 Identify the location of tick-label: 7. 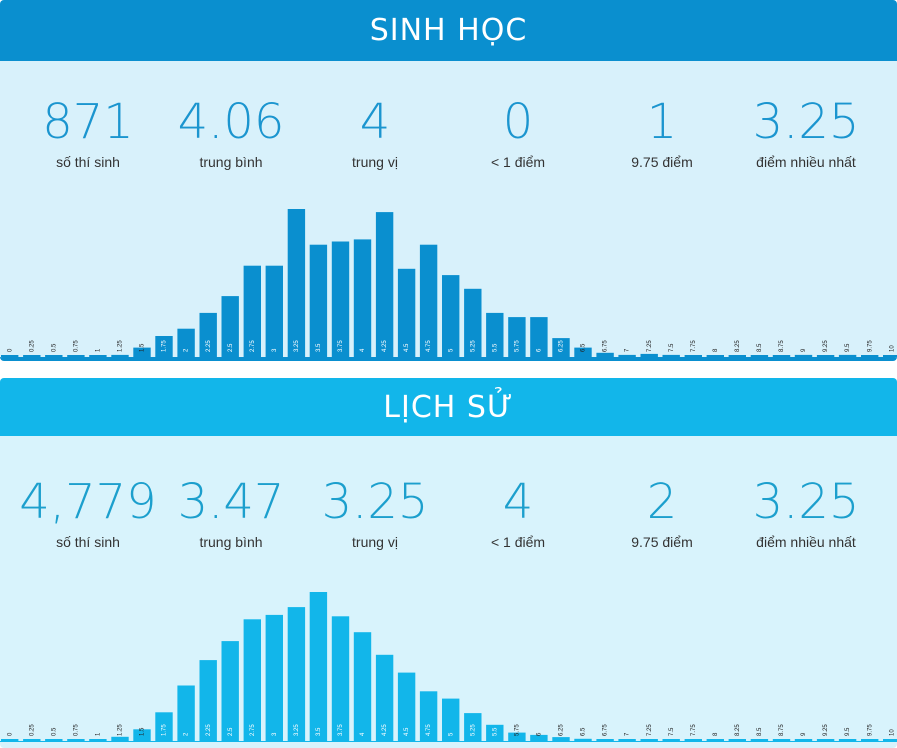
(628, 734).